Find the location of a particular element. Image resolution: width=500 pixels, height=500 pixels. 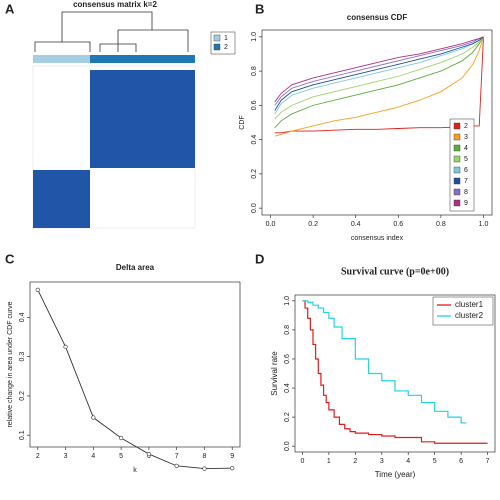

panel-label: A is located at coordinates (10, 8).